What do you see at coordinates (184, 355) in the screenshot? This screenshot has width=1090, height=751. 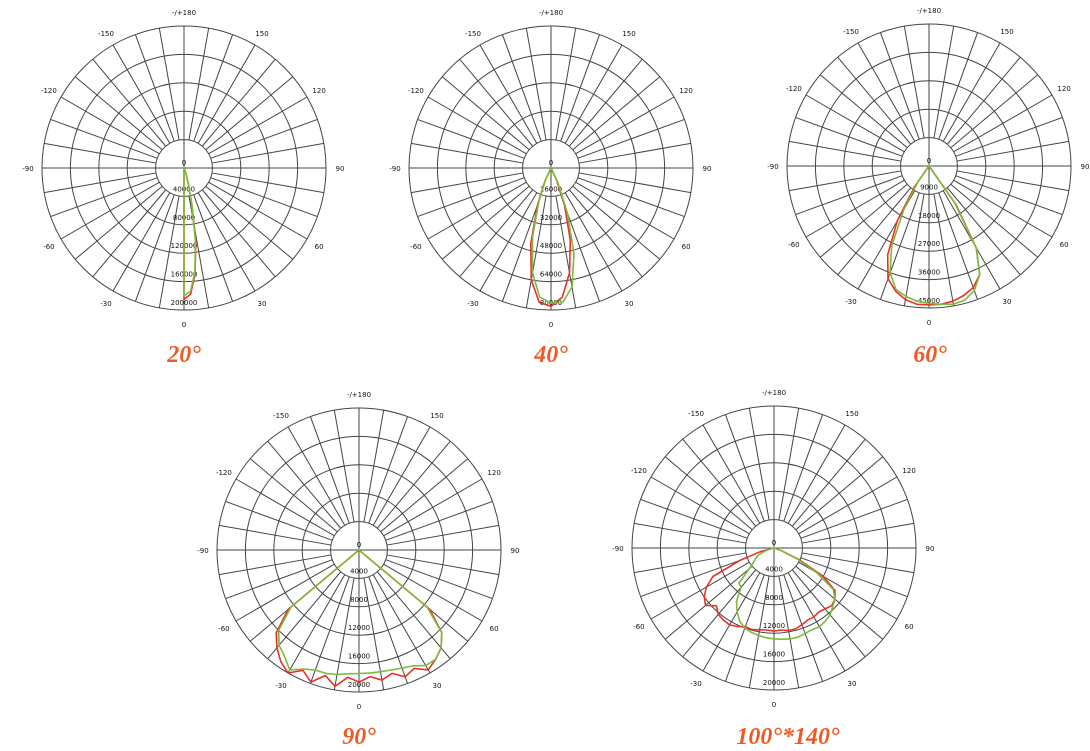 I see `chart-title-20: 20°` at bounding box center [184, 355].